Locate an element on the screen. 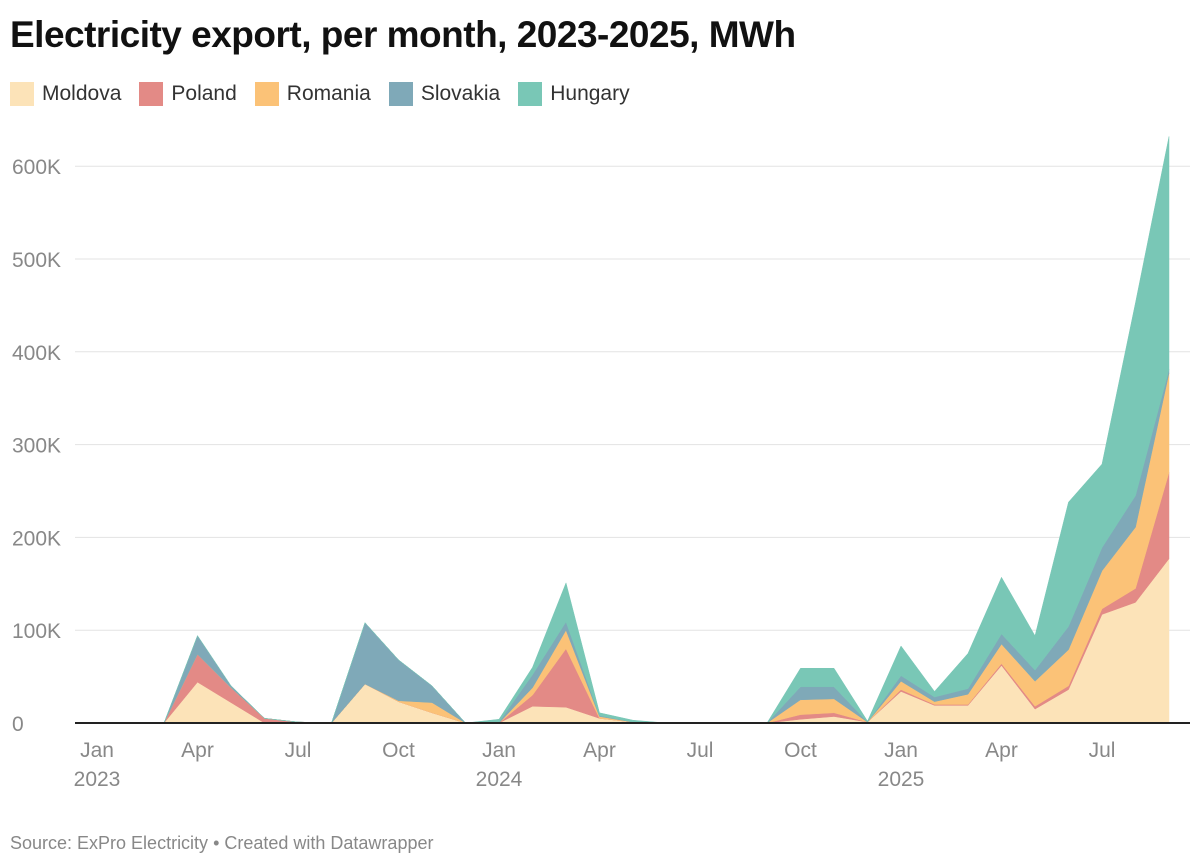  legend-item-moldova: Moldova is located at coordinates (65, 94).